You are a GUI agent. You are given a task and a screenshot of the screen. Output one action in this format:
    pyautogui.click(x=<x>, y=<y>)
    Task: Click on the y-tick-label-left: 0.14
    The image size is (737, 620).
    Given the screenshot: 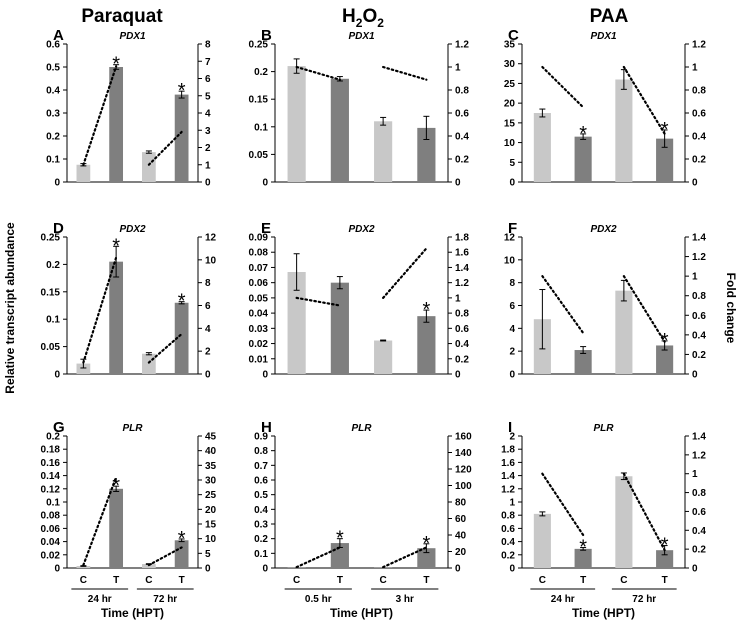 What is the action you would take?
    pyautogui.click(x=51, y=476)
    